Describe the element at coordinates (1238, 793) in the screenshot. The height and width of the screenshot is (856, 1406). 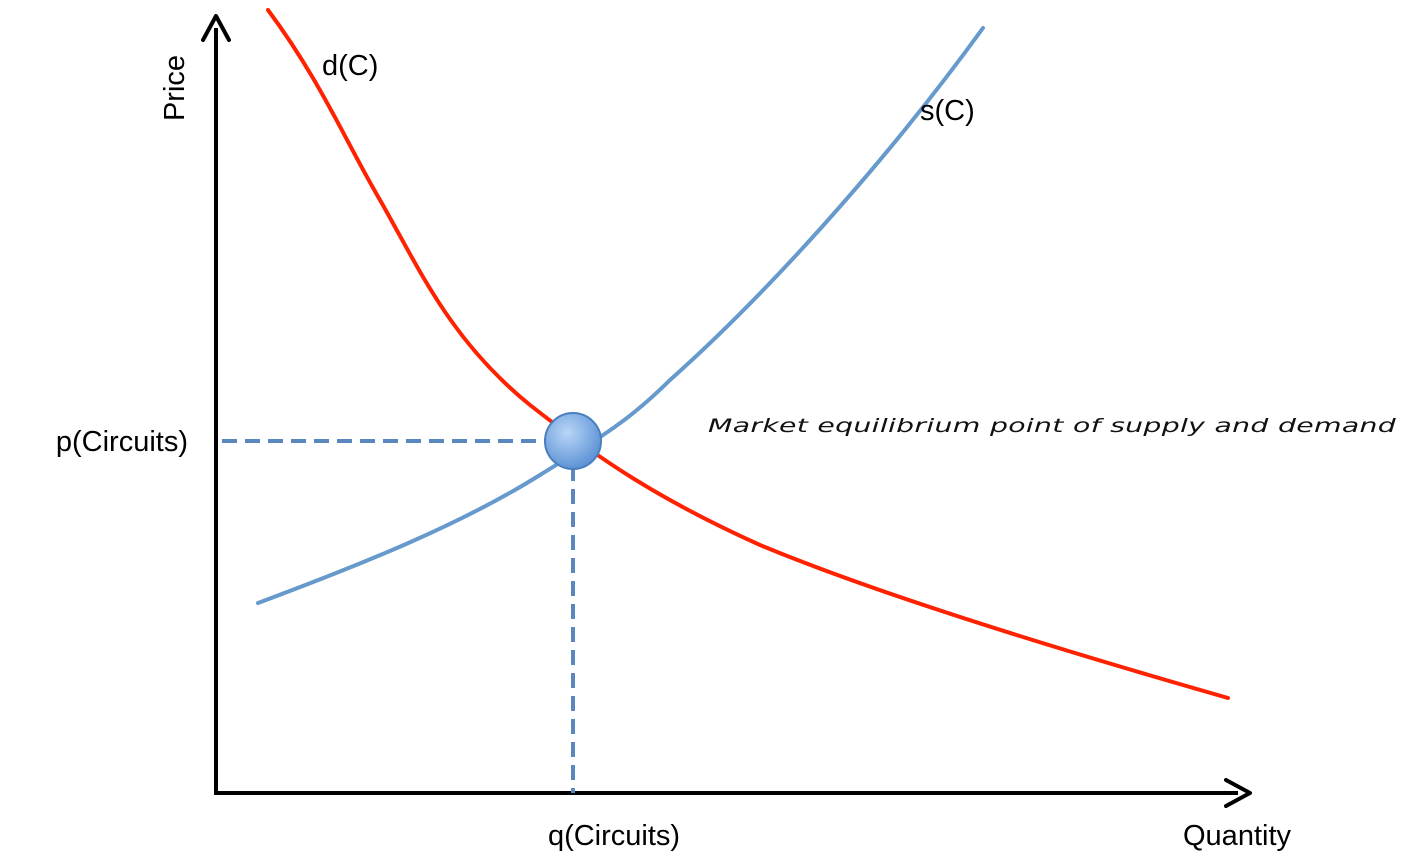
I see `x-axis-arrowhead` at that location.